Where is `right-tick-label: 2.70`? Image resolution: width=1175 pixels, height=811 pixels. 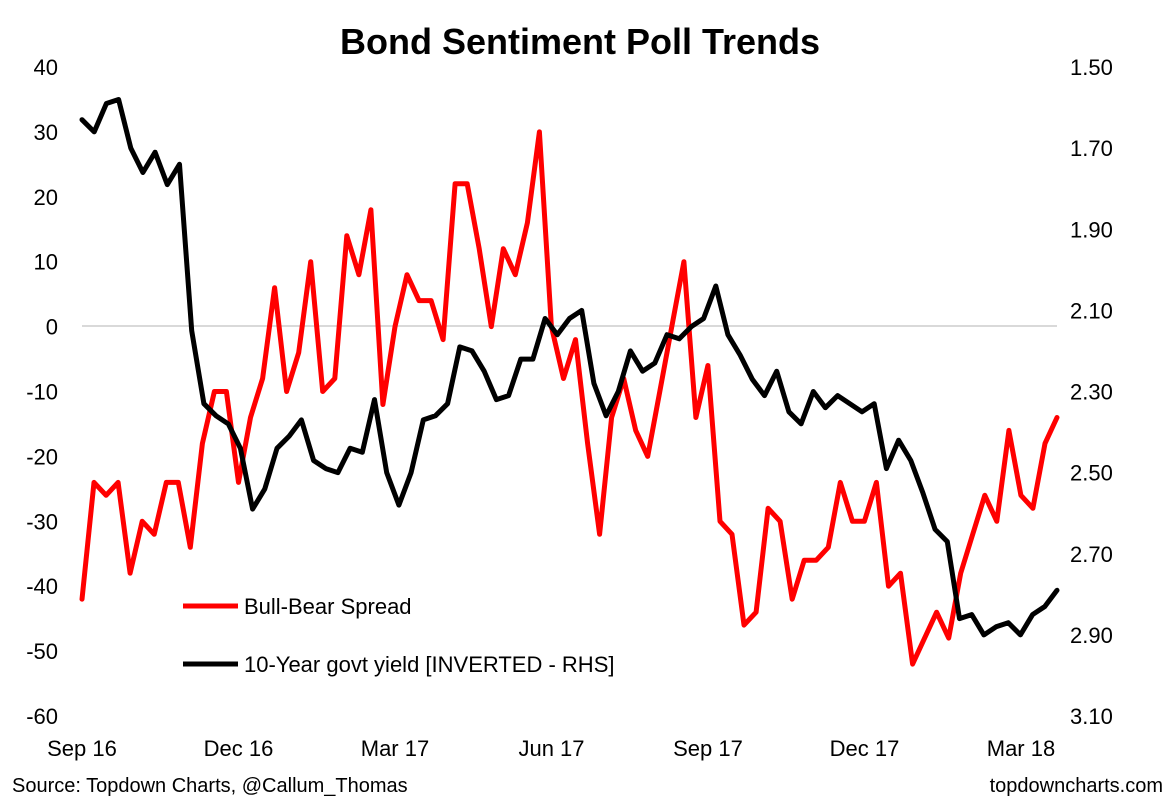 right-tick-label: 2.70 is located at coordinates (1091, 554).